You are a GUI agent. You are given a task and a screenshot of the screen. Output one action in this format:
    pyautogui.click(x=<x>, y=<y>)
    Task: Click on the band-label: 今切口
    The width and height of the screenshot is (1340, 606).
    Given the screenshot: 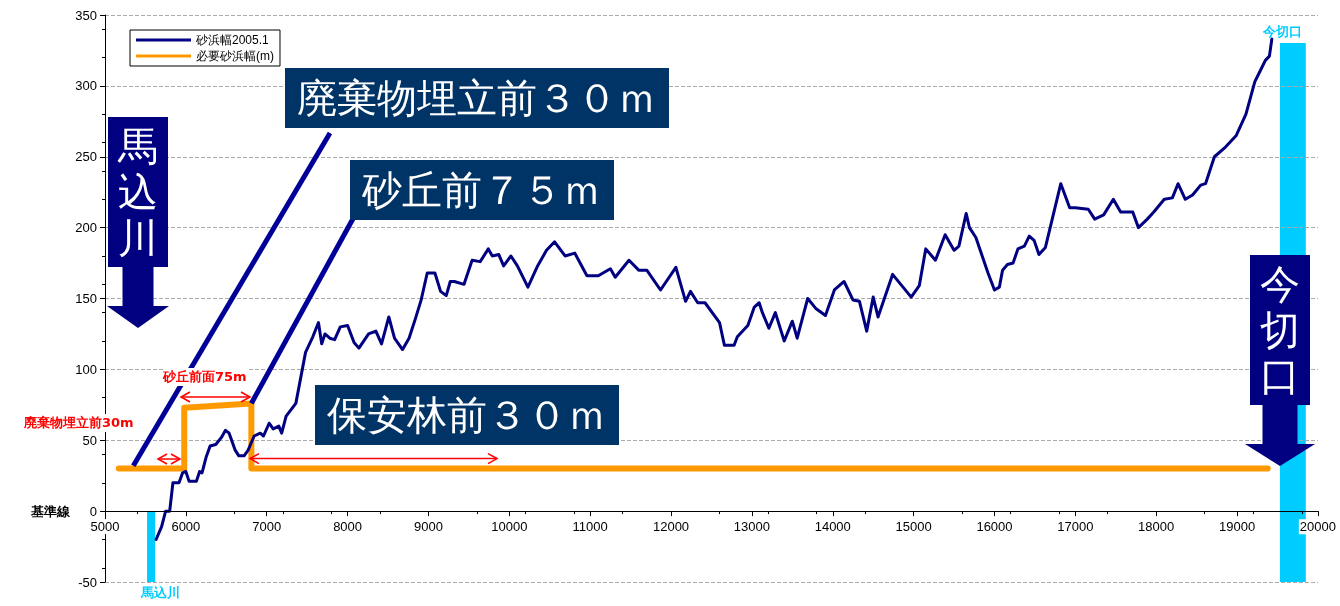 What is the action you would take?
    pyautogui.click(x=1283, y=32)
    